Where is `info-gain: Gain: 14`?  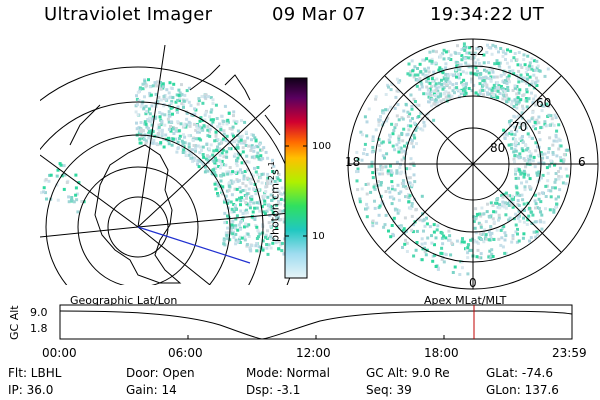 info-gain: Gain: 14 is located at coordinates (151, 390).